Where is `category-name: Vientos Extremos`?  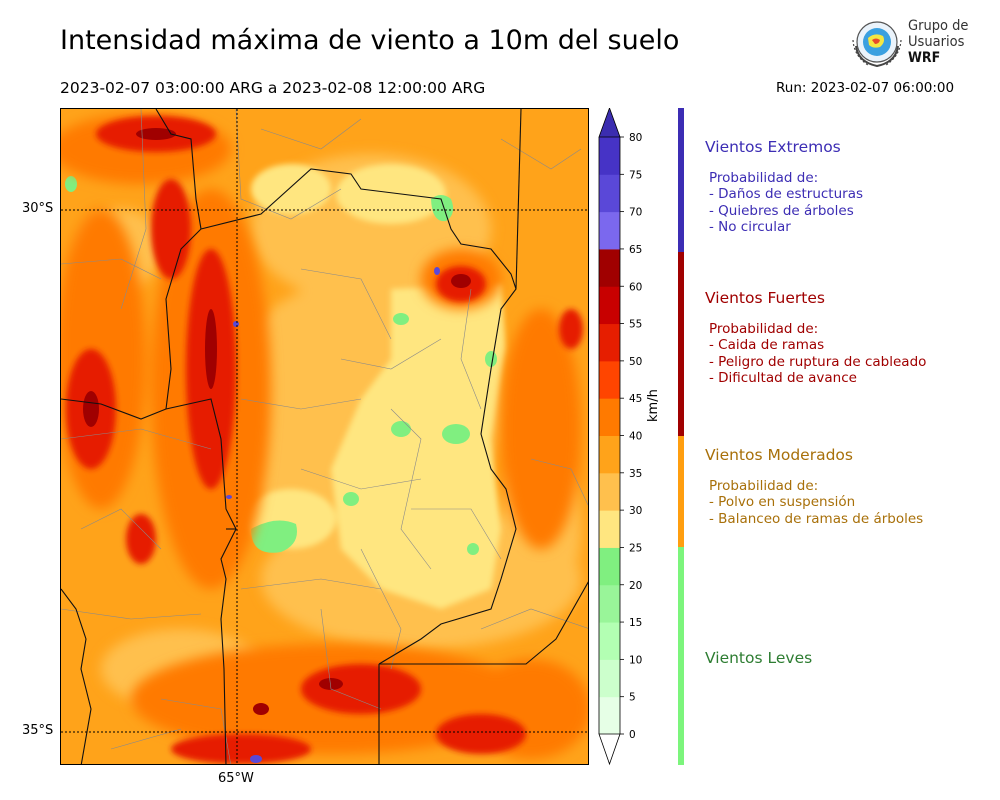 category-name: Vientos Extremos is located at coordinates (773, 147).